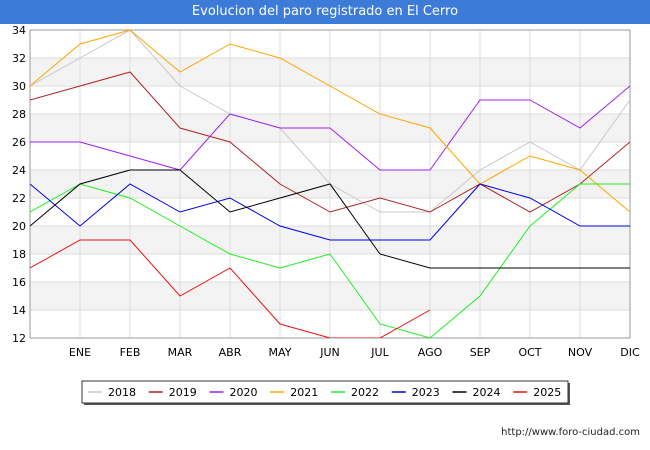 The height and width of the screenshot is (450, 650). What do you see at coordinates (547, 392) in the screenshot?
I see `legend-label-2025: 2025` at bounding box center [547, 392].